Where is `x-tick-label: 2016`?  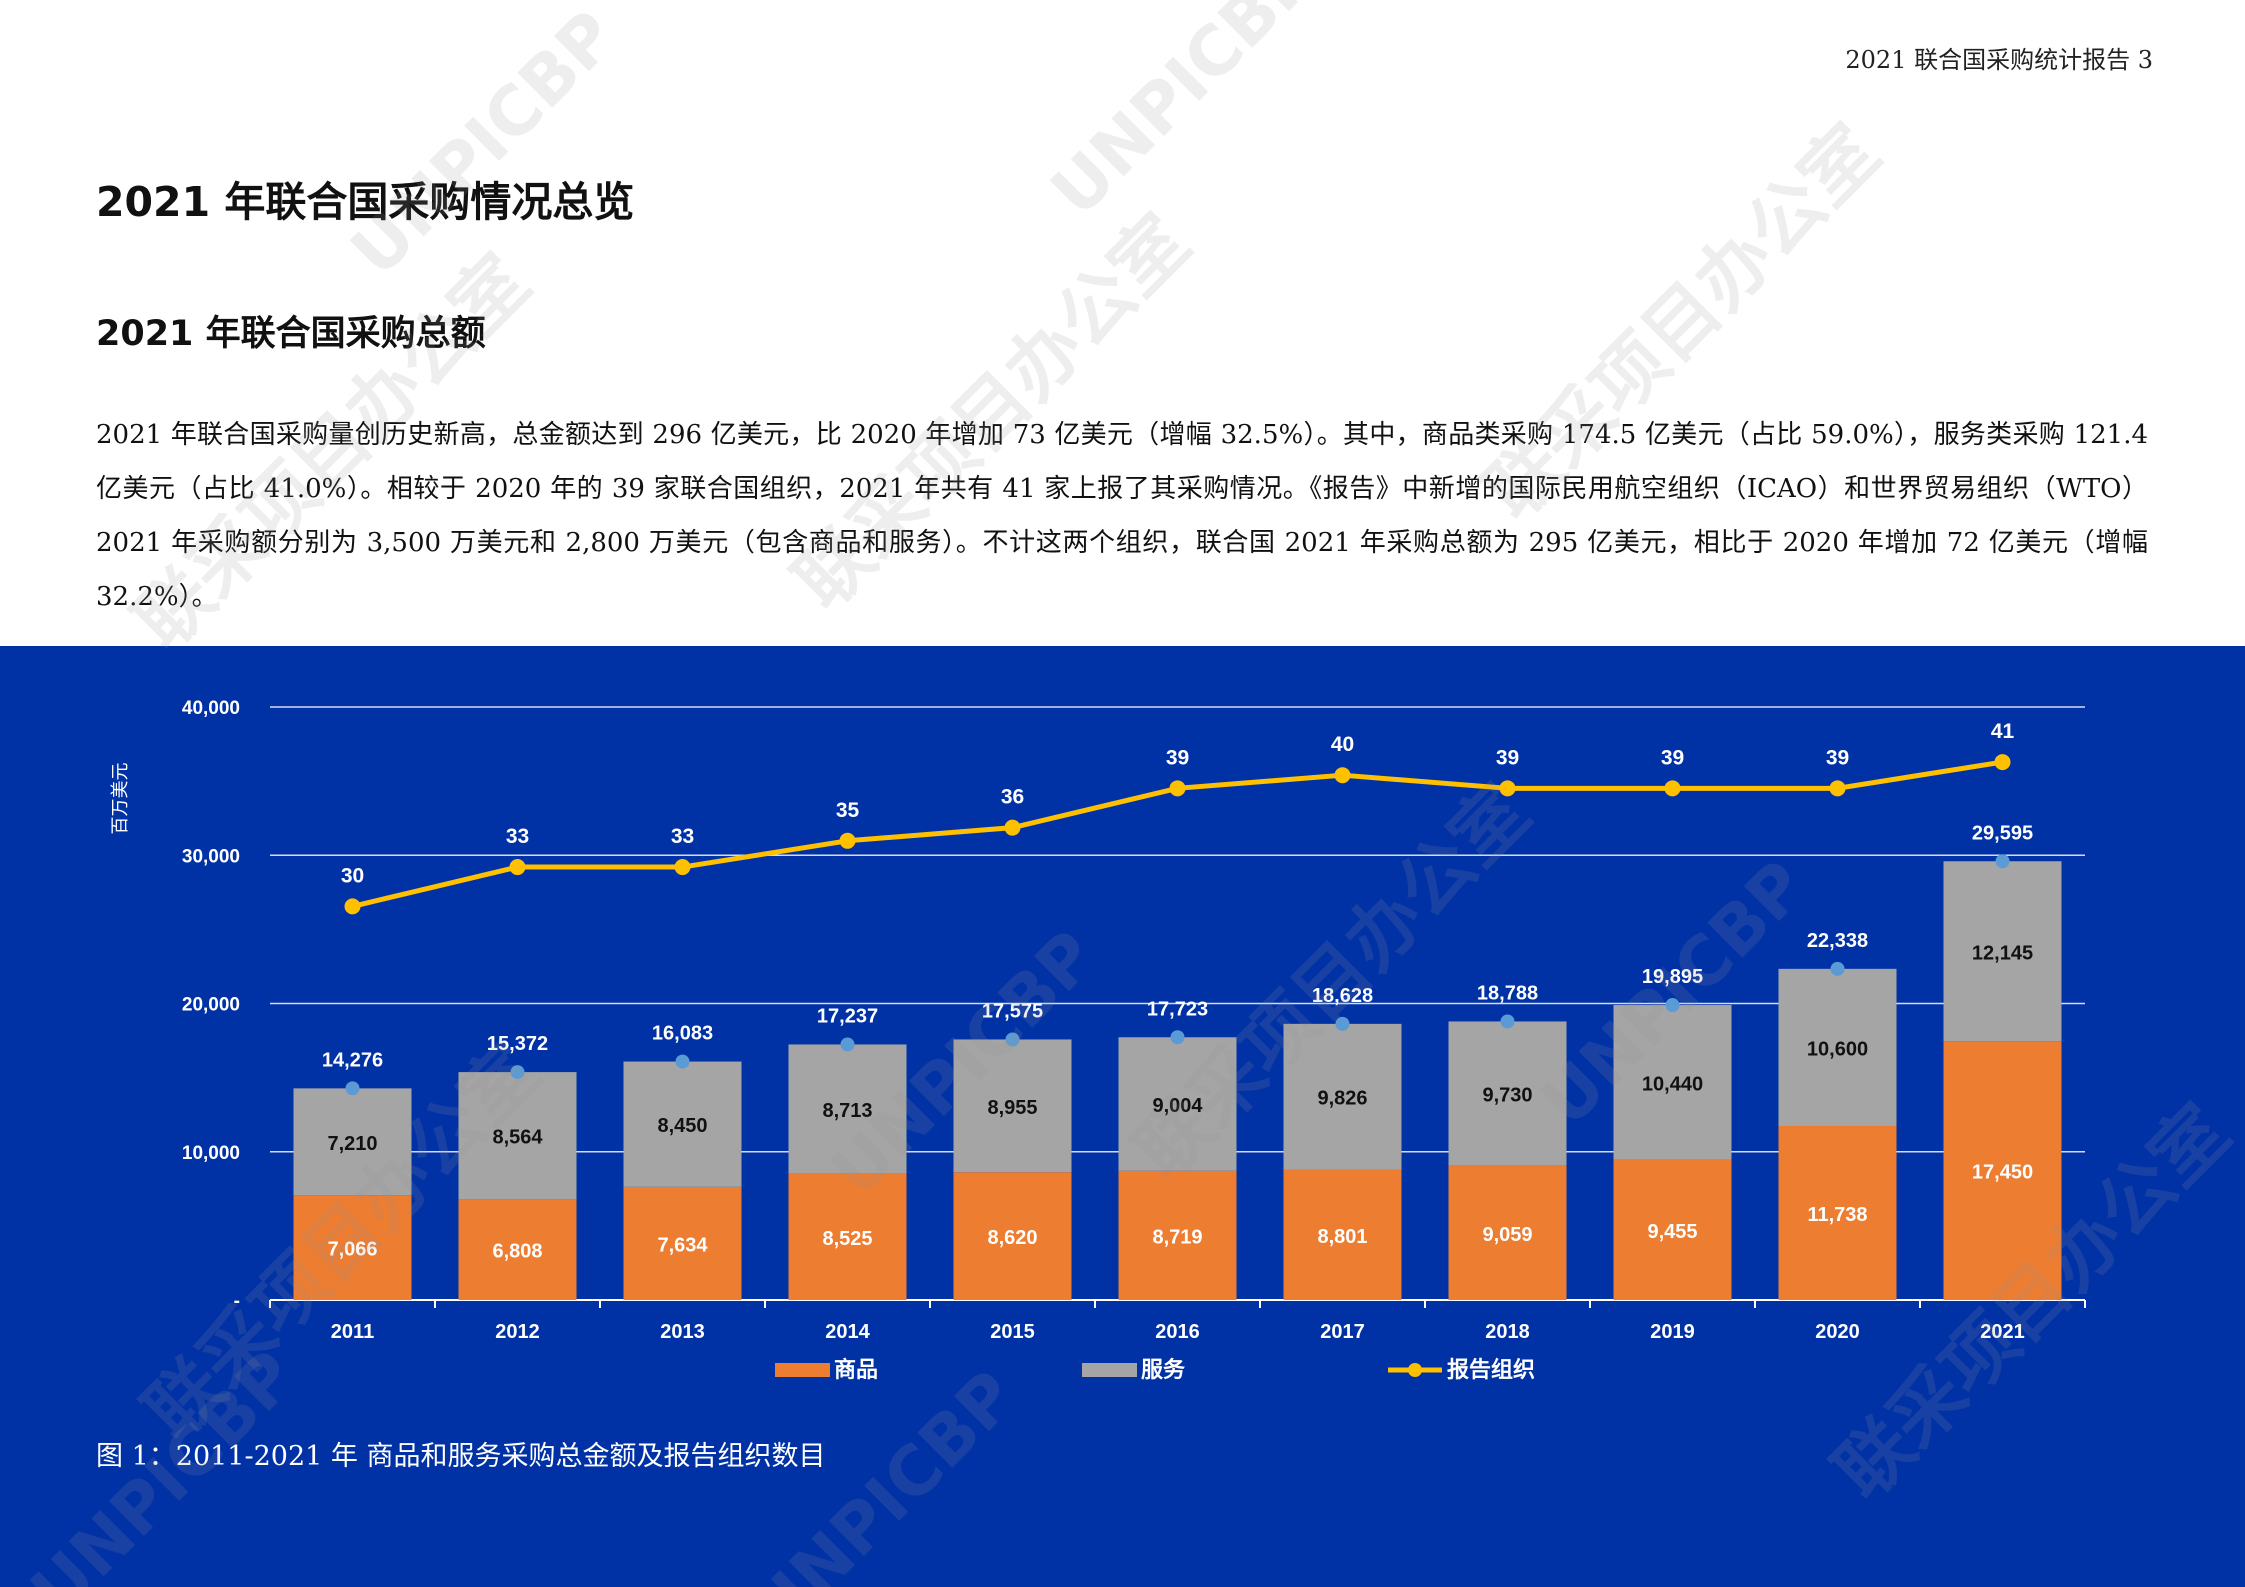 x-tick-label: 2016 is located at coordinates (1177, 1332).